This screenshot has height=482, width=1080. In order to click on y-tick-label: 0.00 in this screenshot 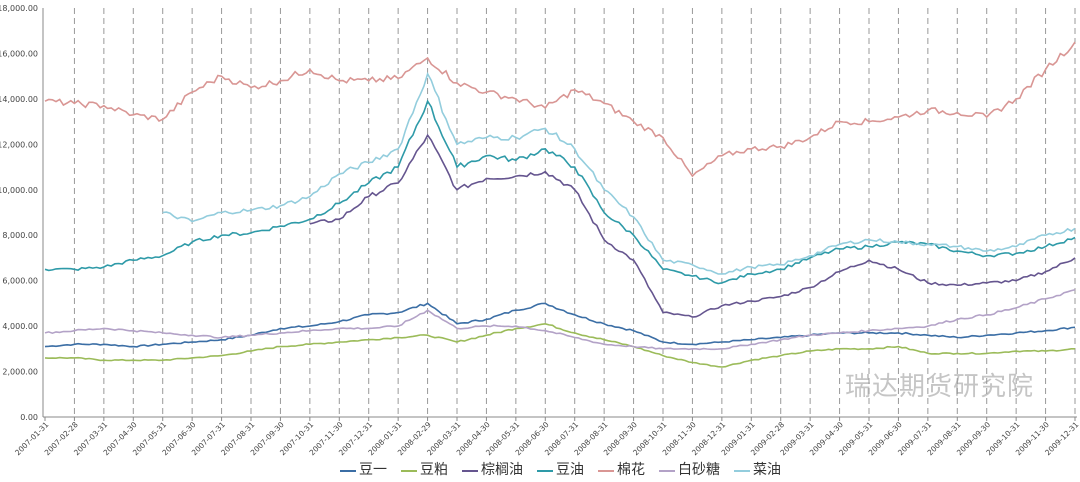, I will do `click(29, 417)`.